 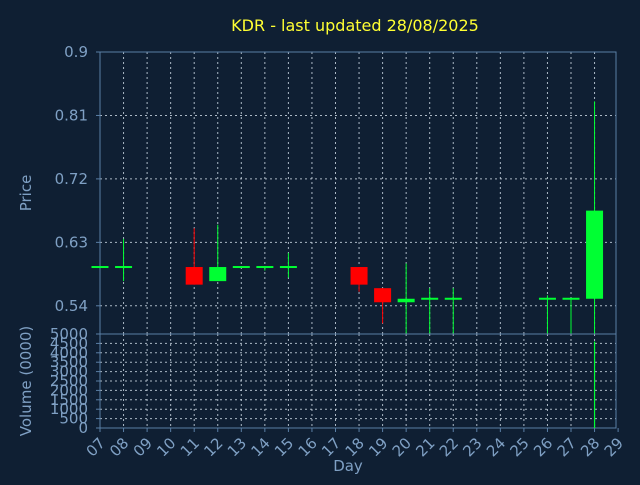 What do you see at coordinates (71, 306) in the screenshot?
I see `price-y-tick-label: 0.54` at bounding box center [71, 306].